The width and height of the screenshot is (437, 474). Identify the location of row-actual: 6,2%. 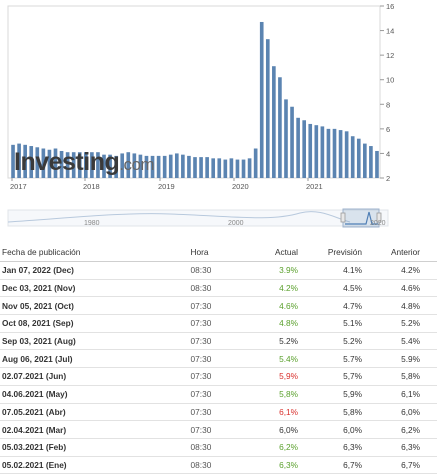
(271, 447).